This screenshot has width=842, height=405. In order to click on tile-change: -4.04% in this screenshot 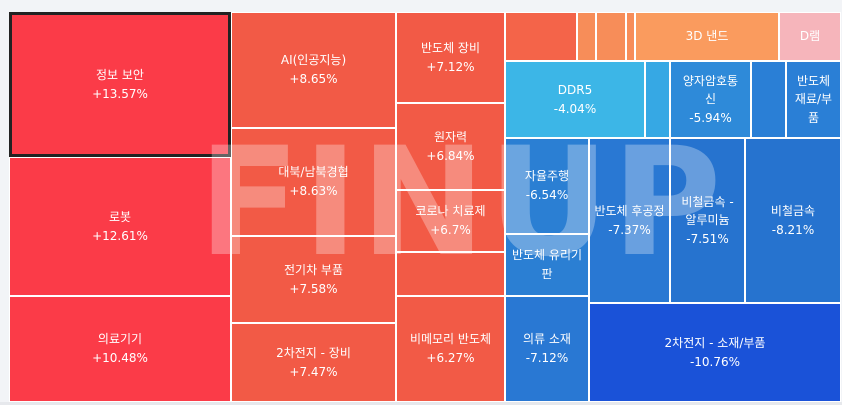, I will do `click(575, 108)`.